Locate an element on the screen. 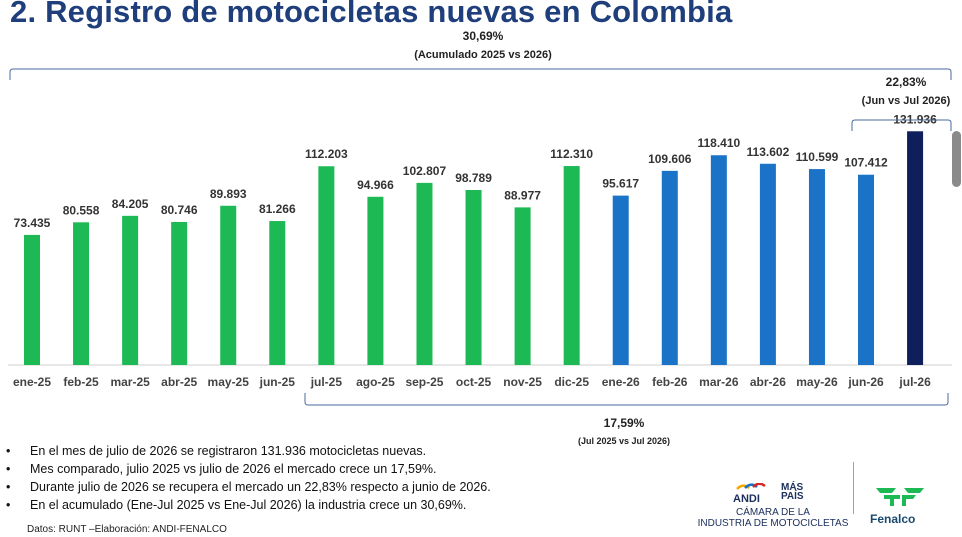 Image resolution: width=962 pixels, height=537 pixels. tick-label-sep-25: sep-25 is located at coordinates (424, 382).